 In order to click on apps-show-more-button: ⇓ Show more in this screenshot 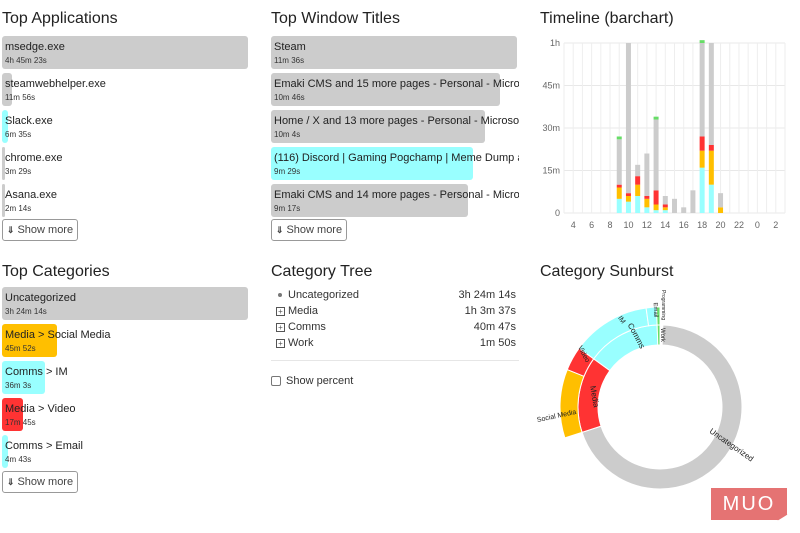, I will do `click(40, 230)`.